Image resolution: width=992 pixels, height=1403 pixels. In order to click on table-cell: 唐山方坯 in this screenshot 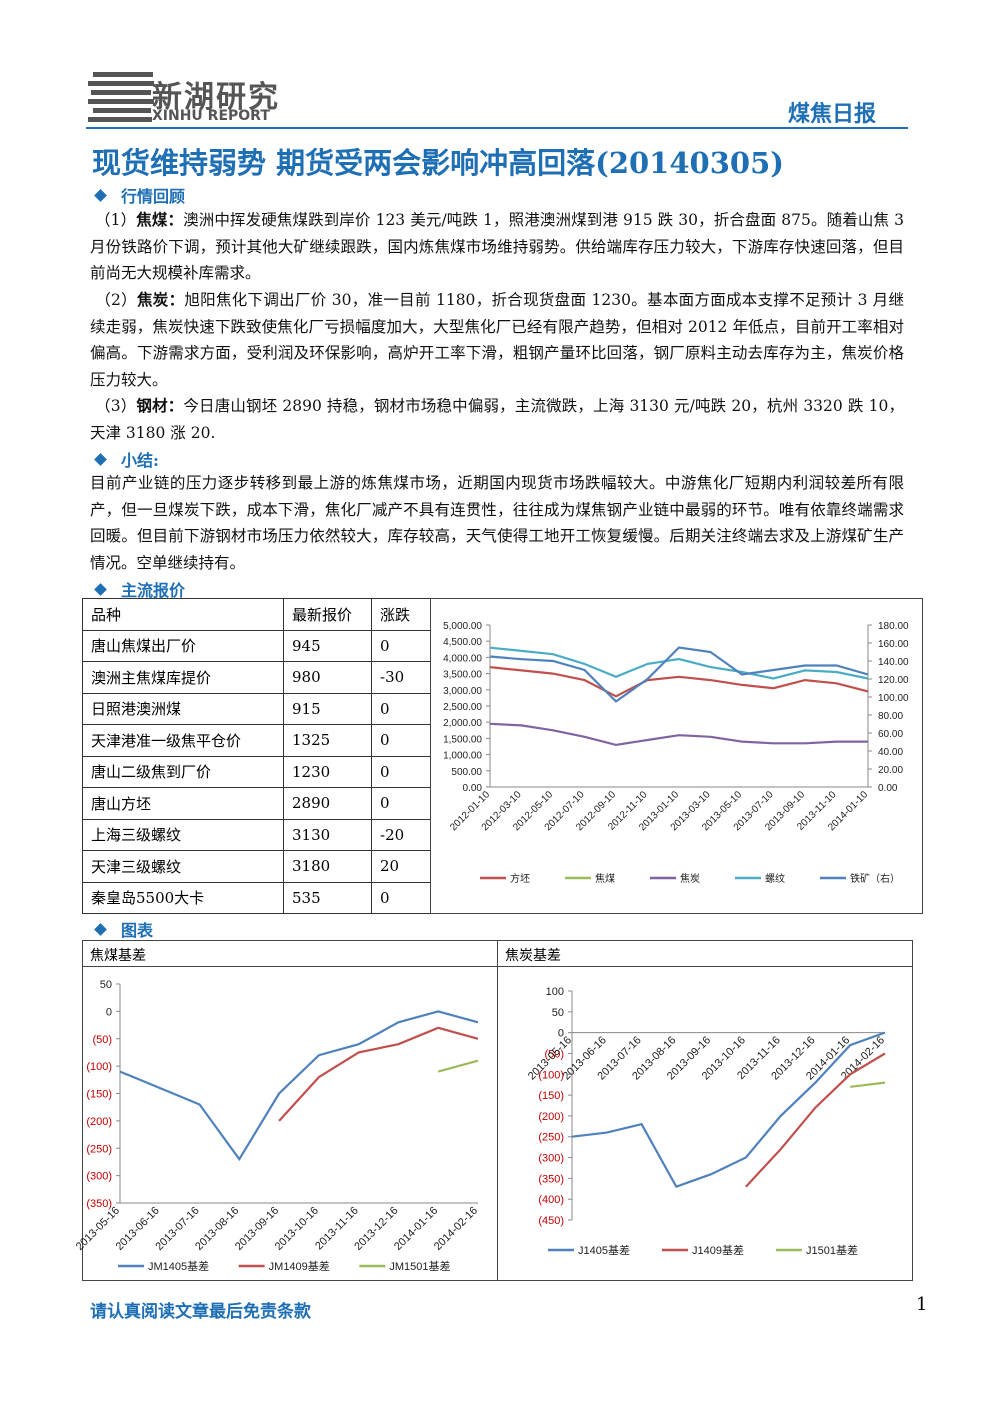, I will do `click(183, 803)`.